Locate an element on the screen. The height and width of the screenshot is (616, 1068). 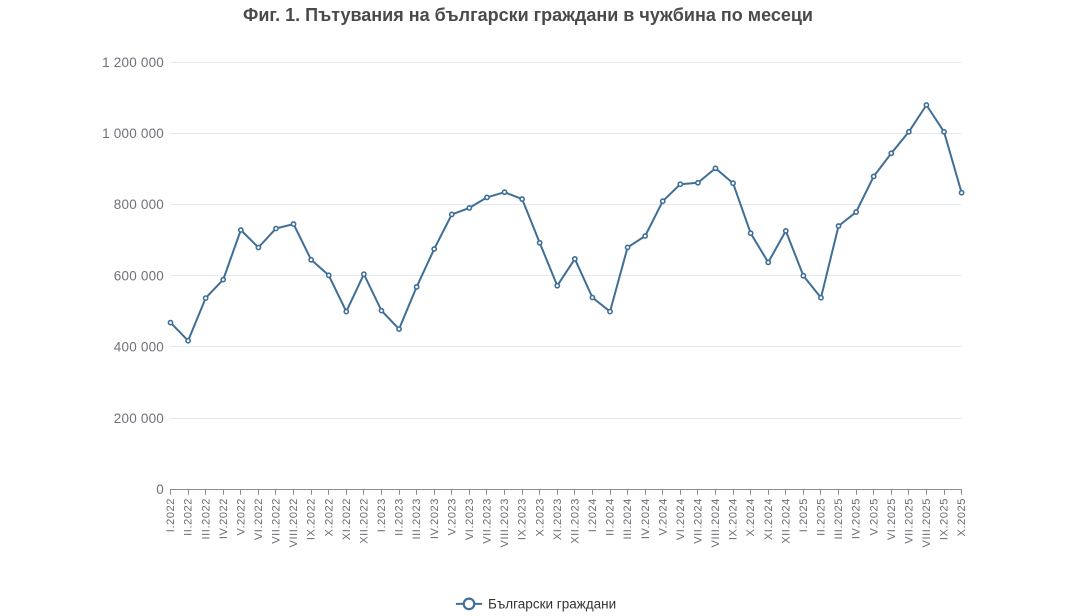
svg-text: VI.2025 is located at coordinates (892, 519).